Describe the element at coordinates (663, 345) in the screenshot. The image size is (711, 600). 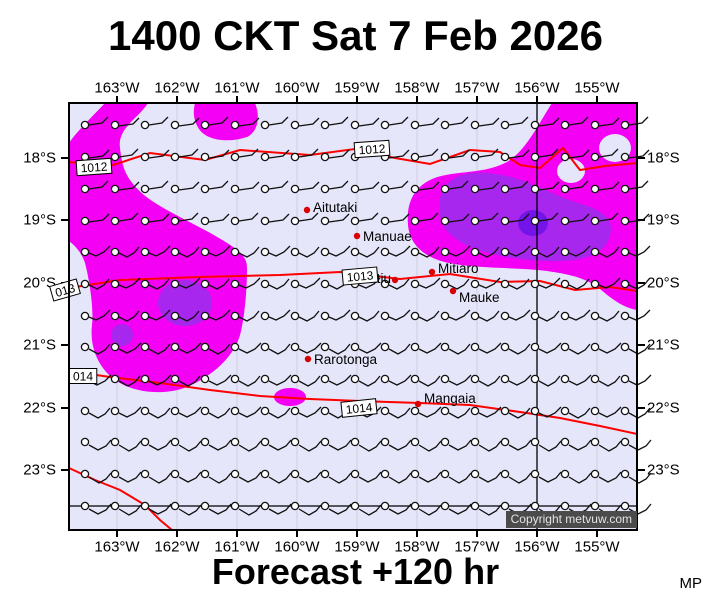
I see `lat-label: 21°S` at that location.